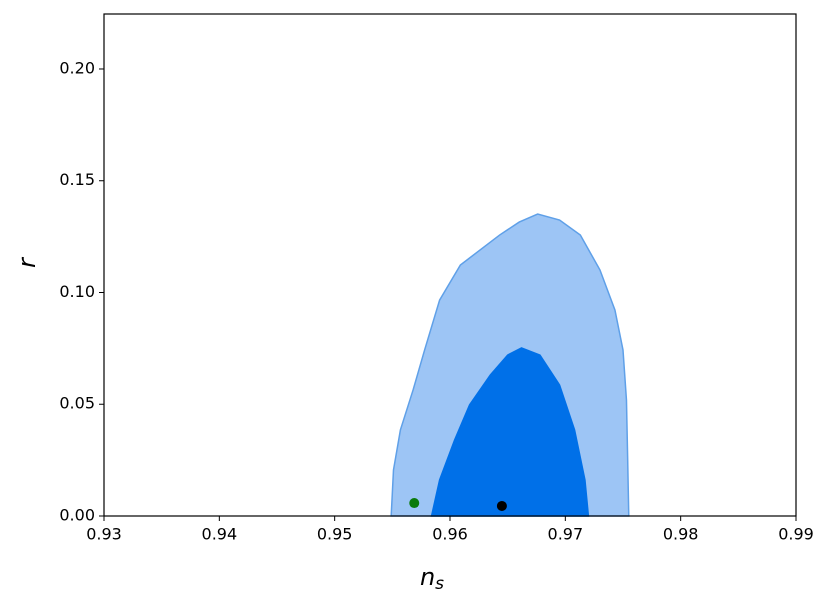  I want to click on x-tick-label: 0.96, so click(450, 534).